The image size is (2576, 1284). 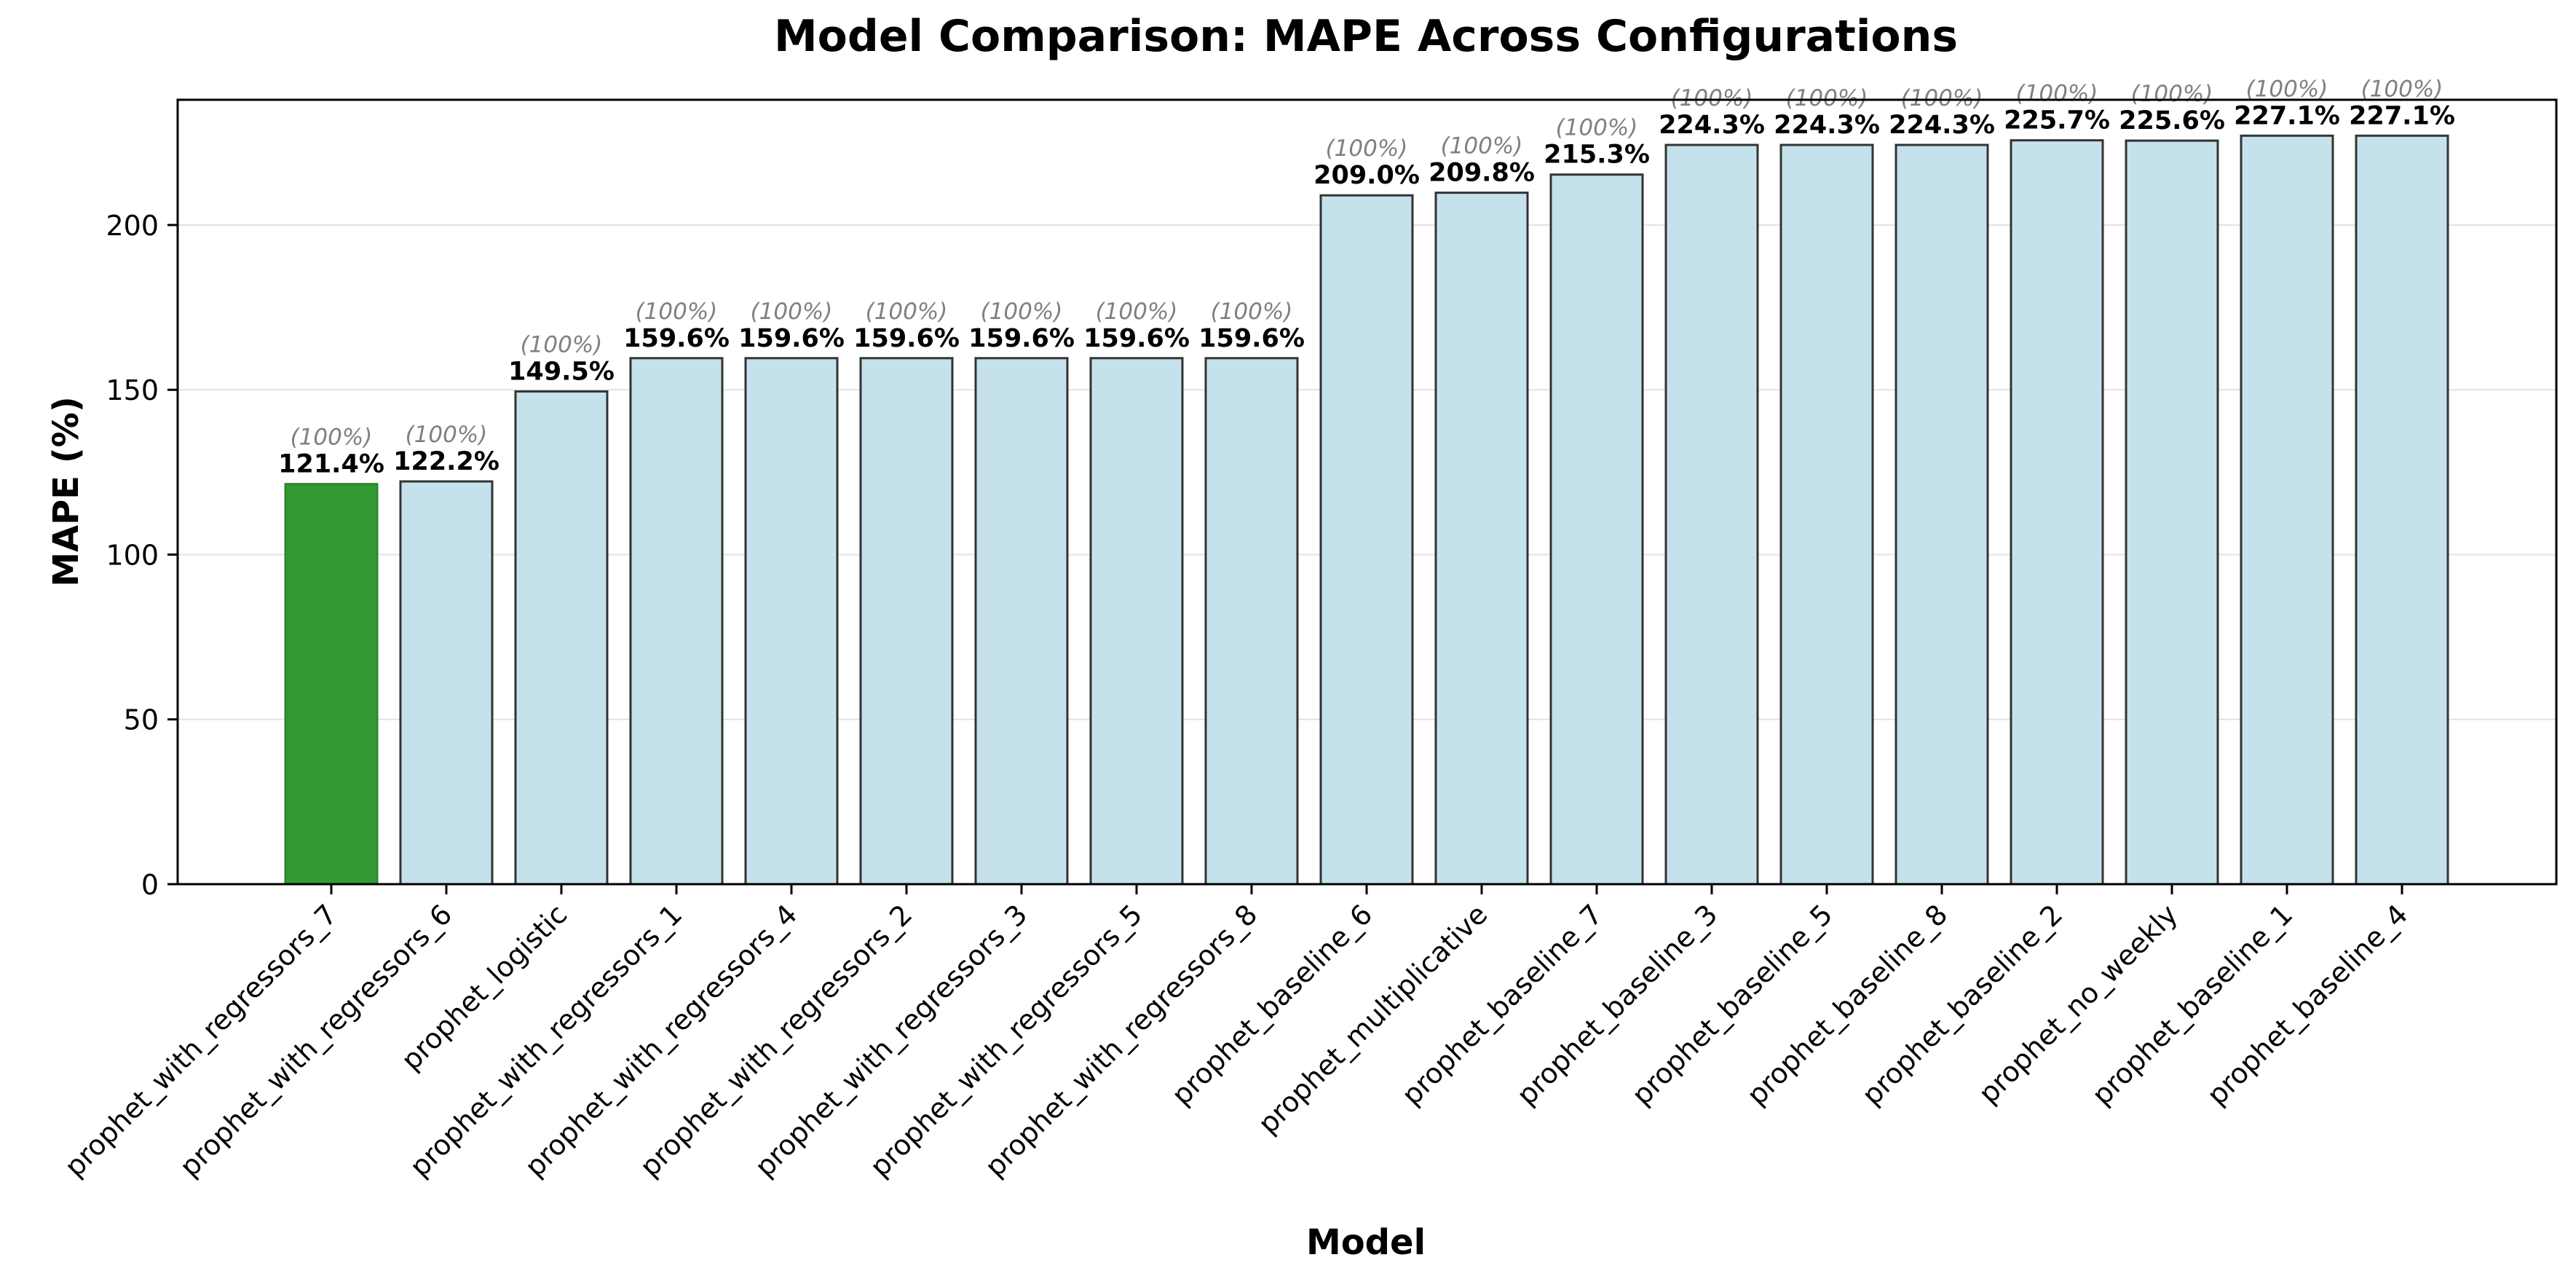 What do you see at coordinates (2193, 1004) in the screenshot?
I see `x-tick-label: prophet_baseline_1` at bounding box center [2193, 1004].